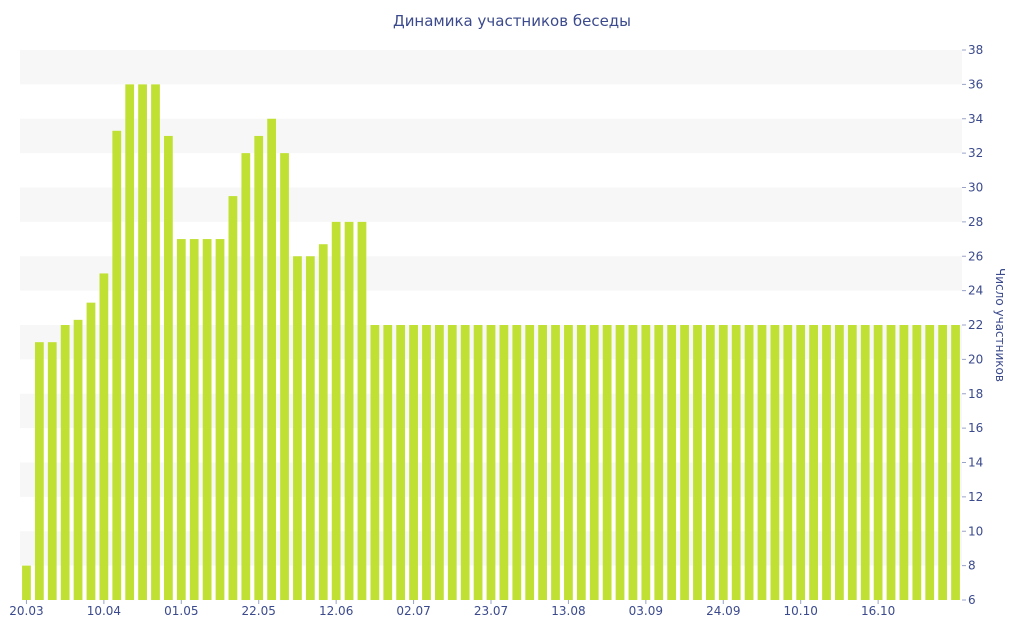 The height and width of the screenshot is (640, 1024). What do you see at coordinates (878, 611) in the screenshot?
I see `x-tick-label: 16.10` at bounding box center [878, 611].